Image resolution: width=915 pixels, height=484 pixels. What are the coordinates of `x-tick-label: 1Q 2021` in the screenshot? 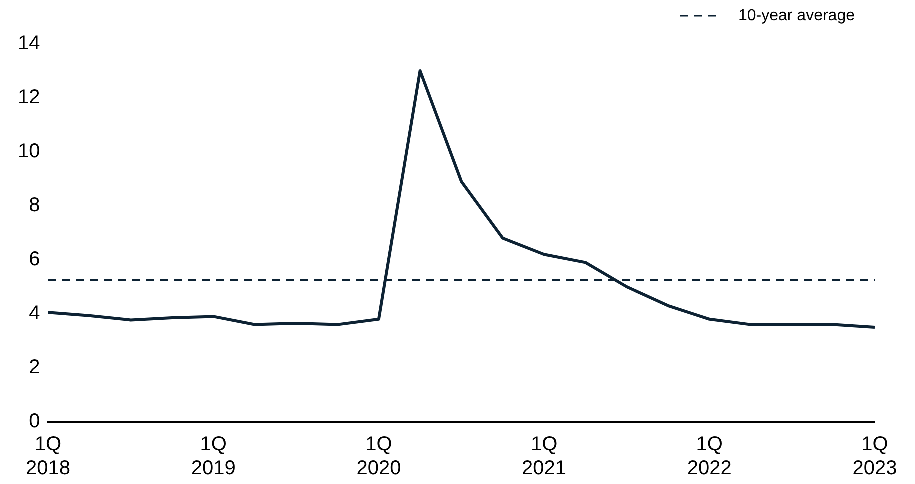 It's located at (544, 457).